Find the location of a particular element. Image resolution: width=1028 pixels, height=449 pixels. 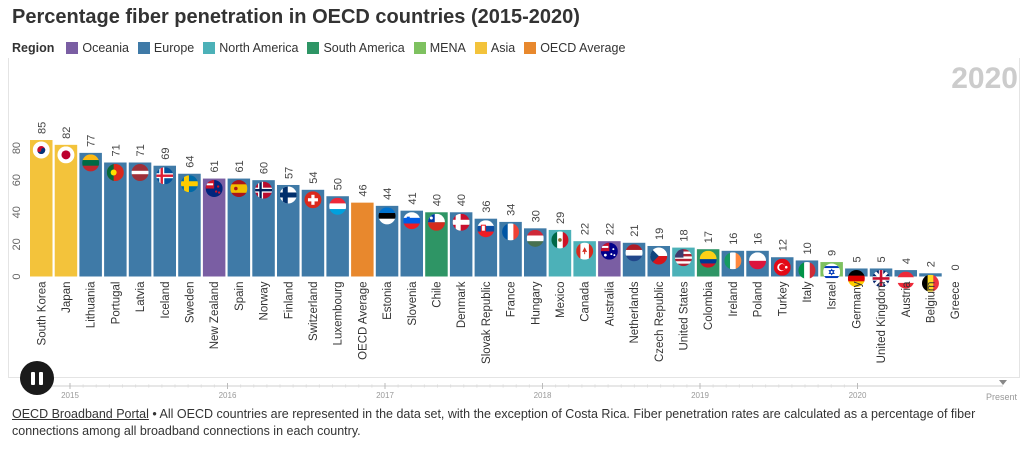

bar-group: 16 Poland is located at coordinates (757, 275).